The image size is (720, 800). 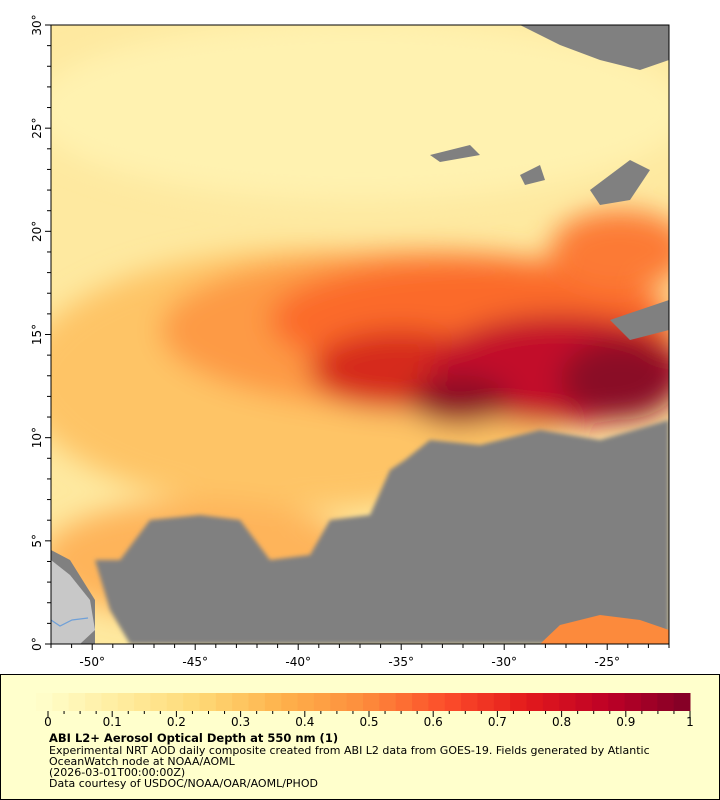 What do you see at coordinates (607, 662) in the screenshot?
I see `lon-label: -25°` at bounding box center [607, 662].